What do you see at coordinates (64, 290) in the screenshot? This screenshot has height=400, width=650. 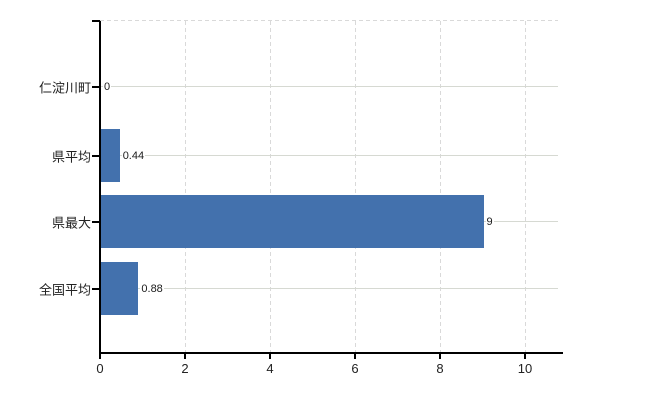 I see `category-label: 全国平均` at bounding box center [64, 290].